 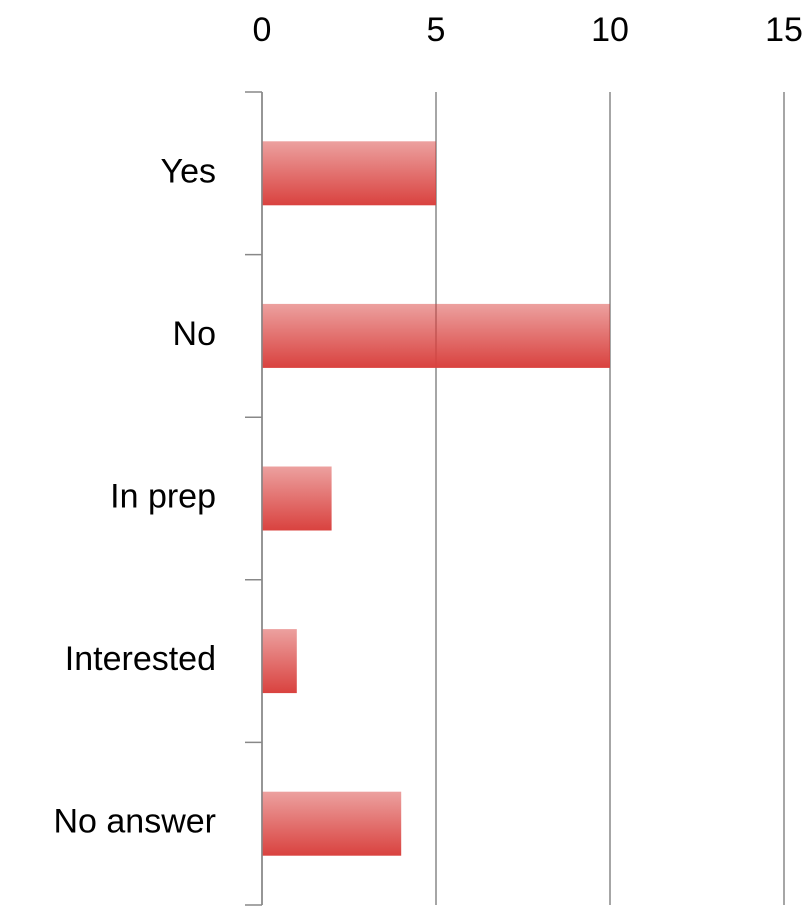 What do you see at coordinates (436, 30) in the screenshot?
I see `x-tick-label: 5` at bounding box center [436, 30].